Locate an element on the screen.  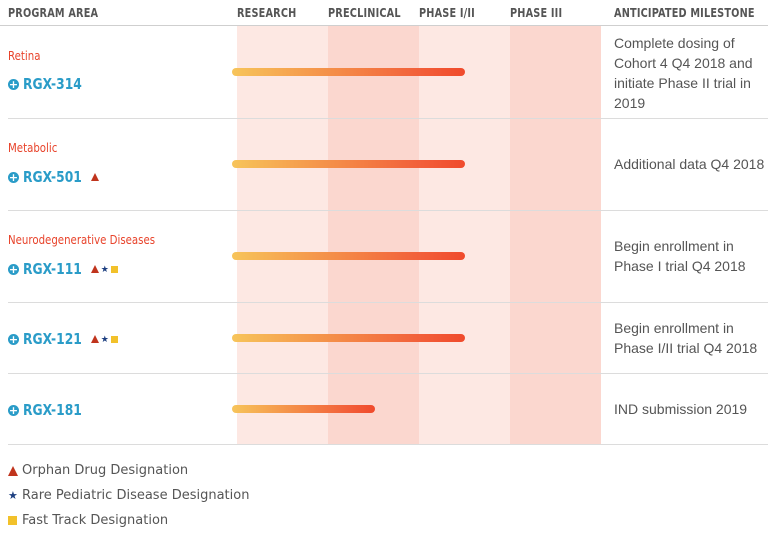
program-name: RGX-314 is located at coordinates (52, 84).